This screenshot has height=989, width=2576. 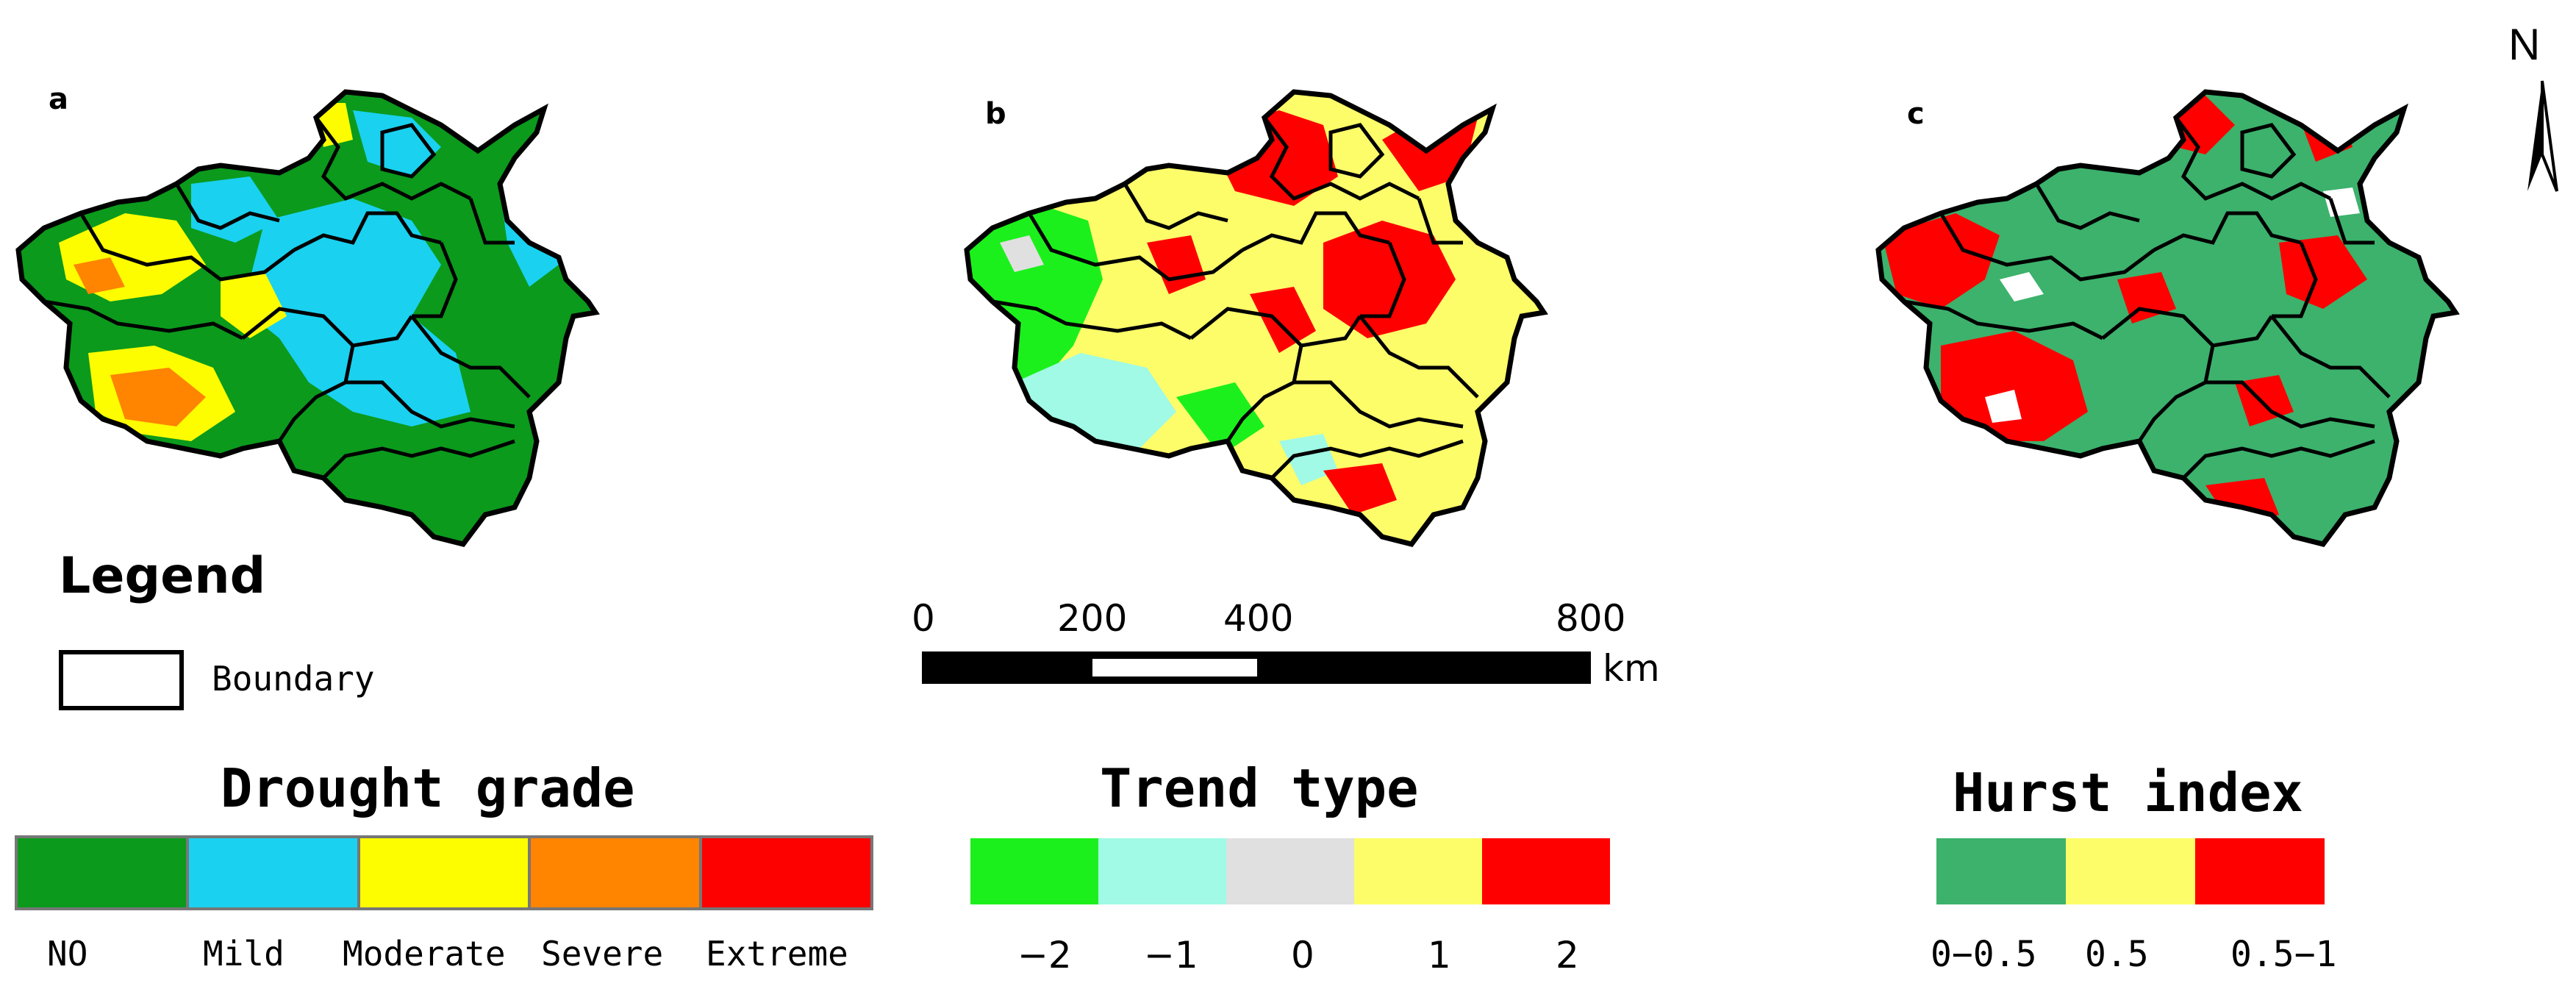 I want to click on map-hurst, so click(x=2167, y=318).